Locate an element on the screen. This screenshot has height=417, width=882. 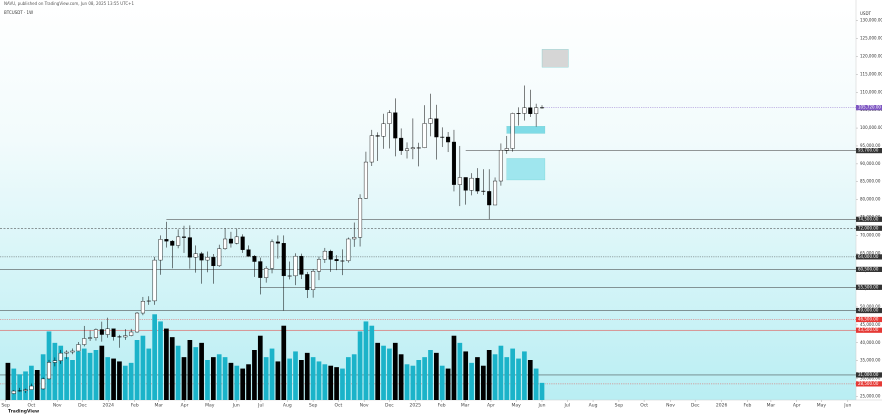
x-tick-label: Apr is located at coordinates (797, 406).